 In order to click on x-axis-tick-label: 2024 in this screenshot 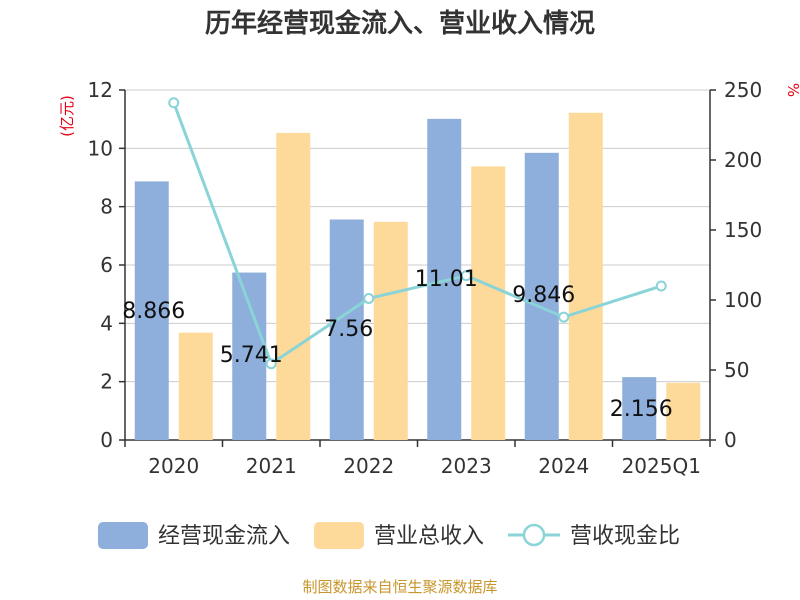, I will do `click(563, 466)`.